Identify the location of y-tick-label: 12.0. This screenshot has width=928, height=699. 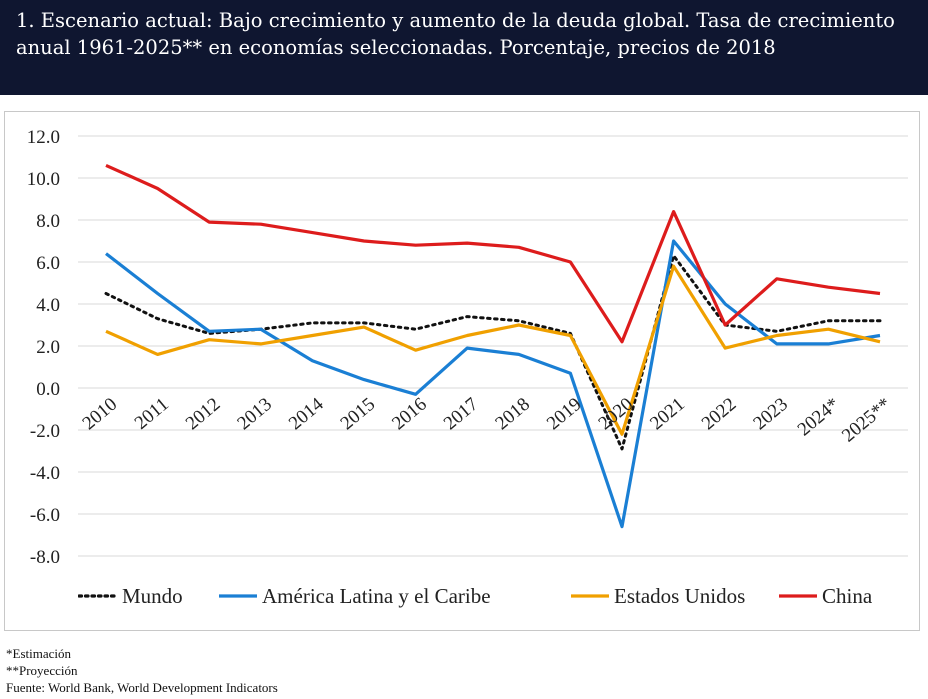
(43, 137).